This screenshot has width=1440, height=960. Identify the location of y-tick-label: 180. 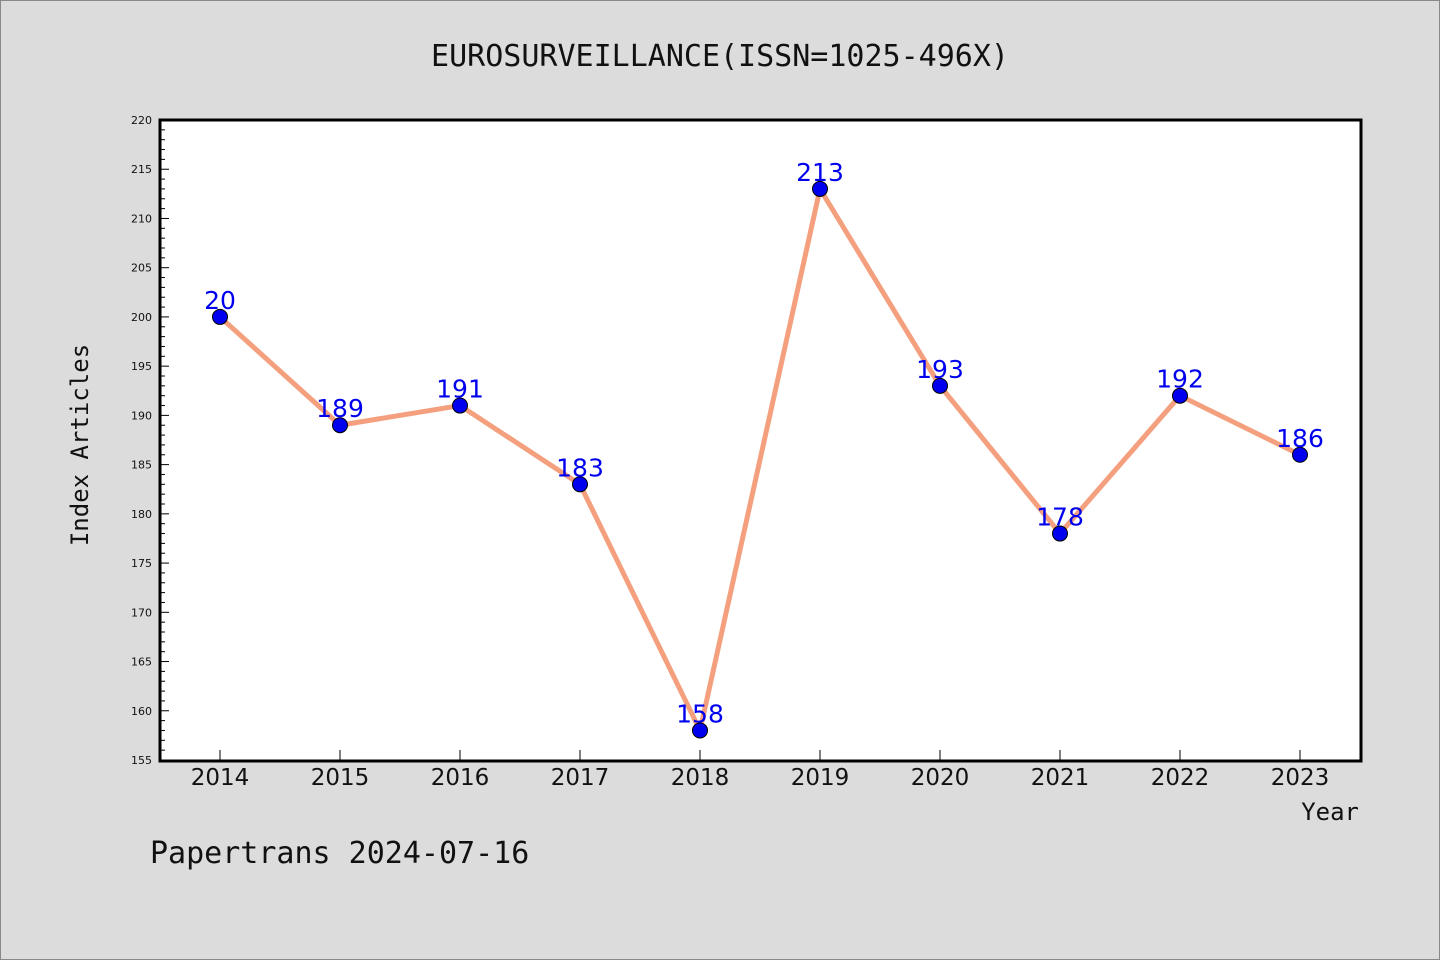
(141, 514).